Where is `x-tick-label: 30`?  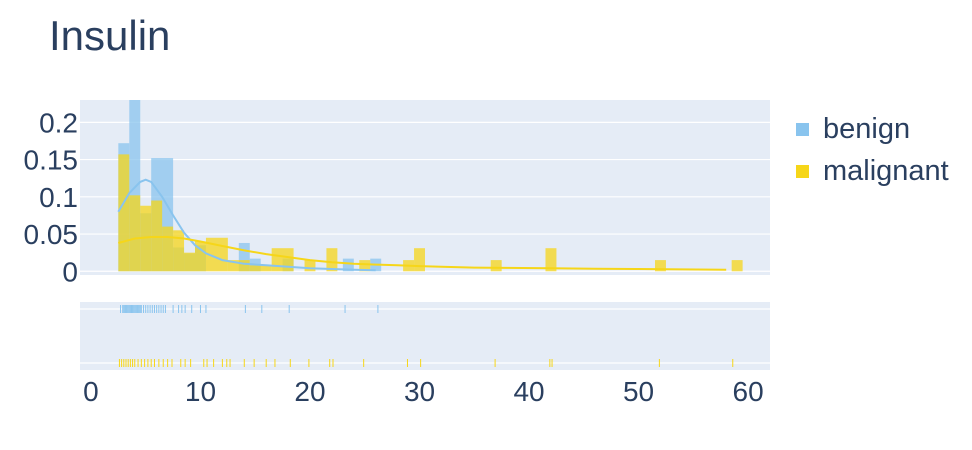 x-tick-label: 30 is located at coordinates (419, 391).